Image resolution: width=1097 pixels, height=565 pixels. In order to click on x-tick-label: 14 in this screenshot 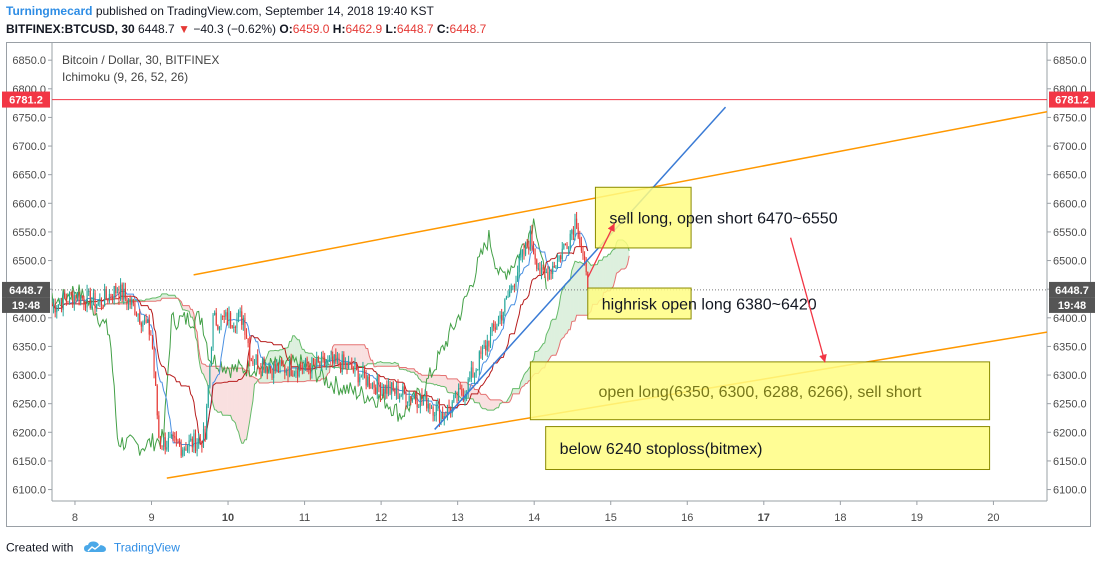, I will do `click(534, 518)`.